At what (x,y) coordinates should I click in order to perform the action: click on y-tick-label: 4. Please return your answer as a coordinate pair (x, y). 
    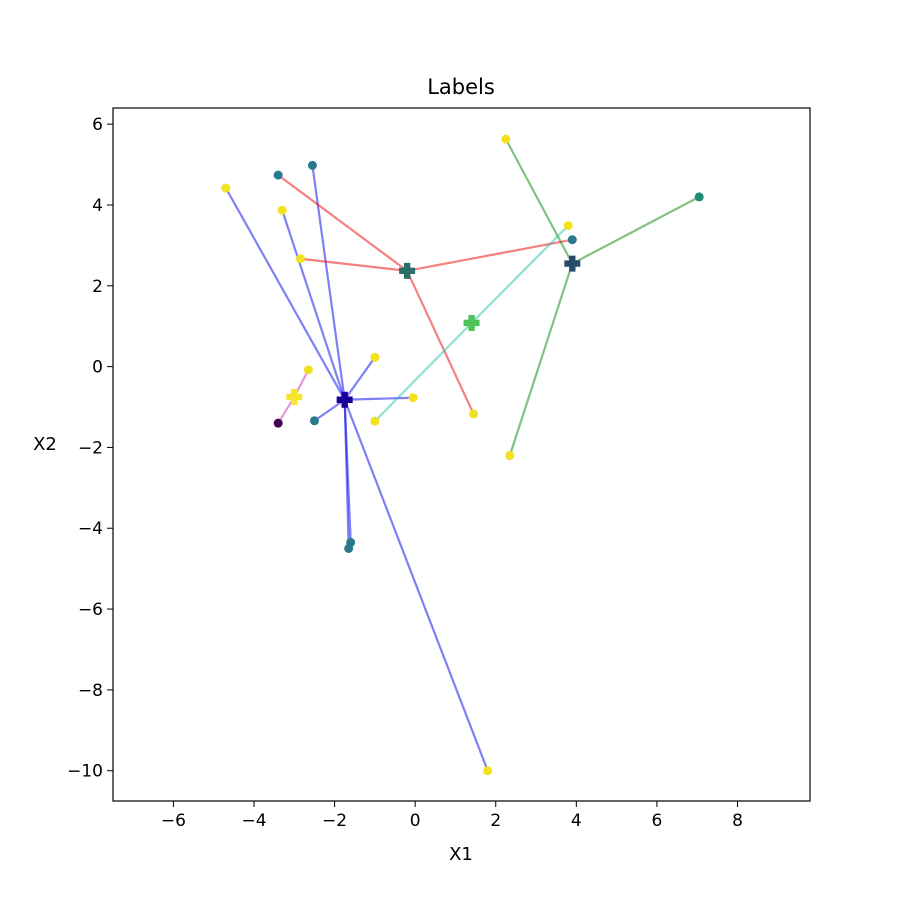
    Looking at the image, I should click on (97, 206).